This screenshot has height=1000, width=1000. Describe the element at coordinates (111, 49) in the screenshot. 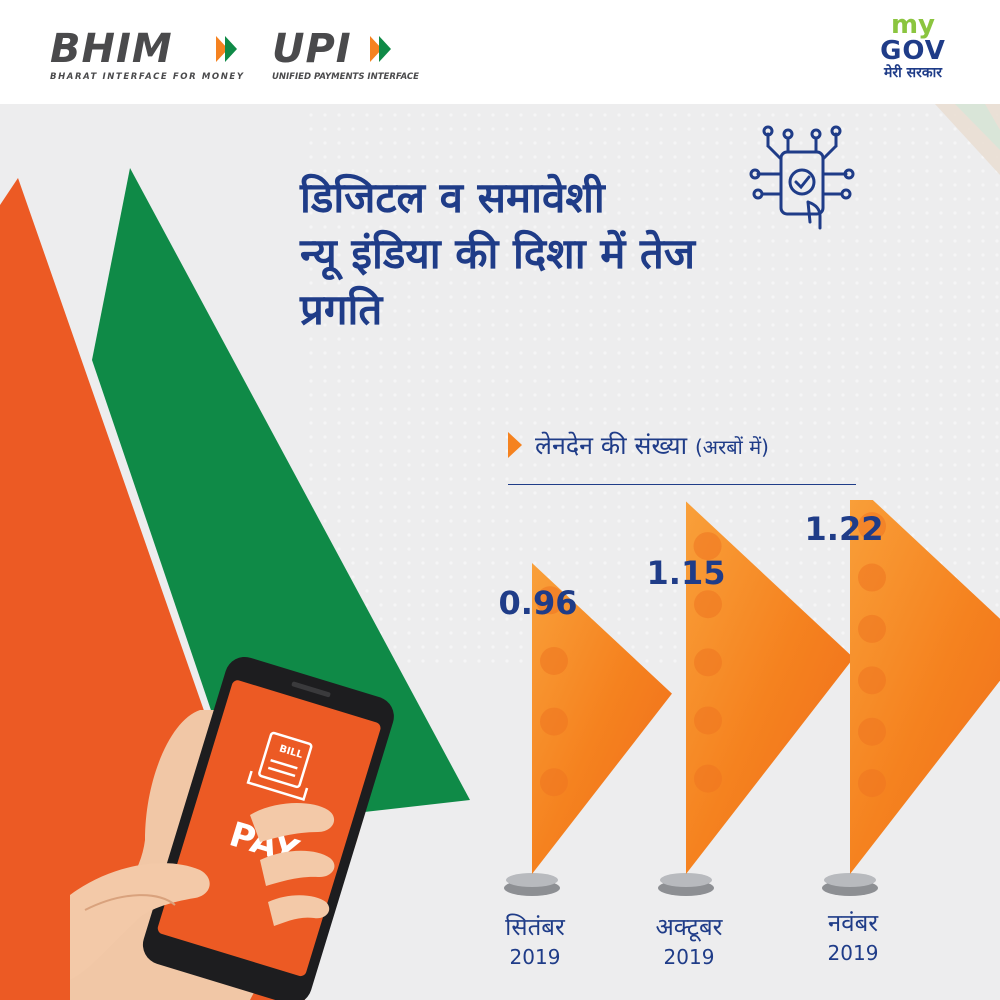

I see `bhim-logo: BHIM` at that location.